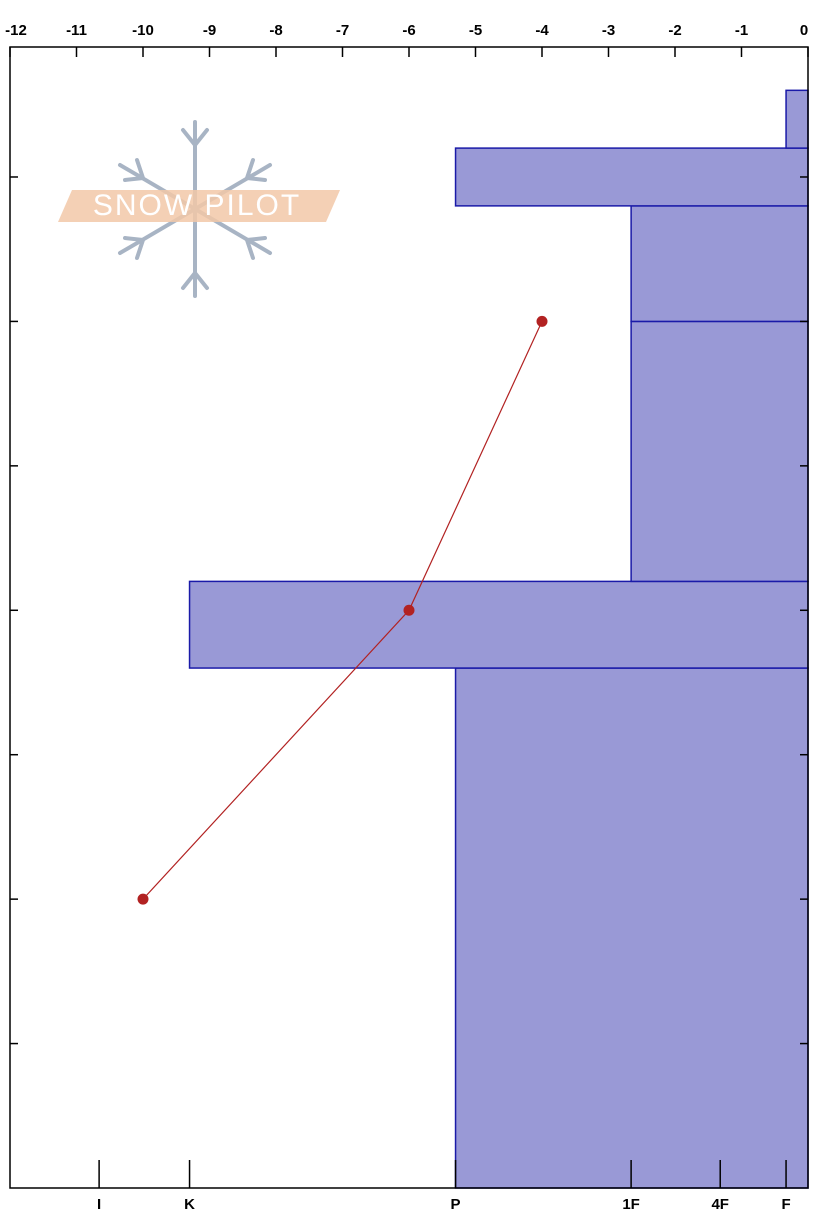  I want to click on x-tick-label: -1, so click(741, 30).